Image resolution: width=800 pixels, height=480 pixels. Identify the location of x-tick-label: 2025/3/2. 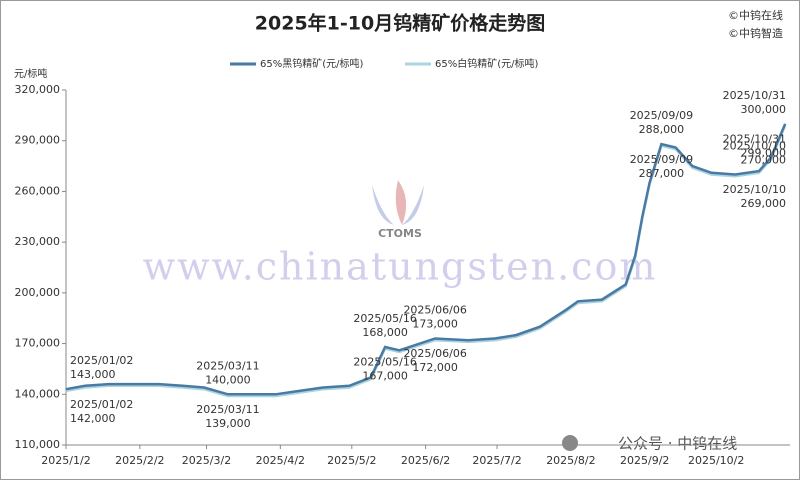
(206, 460).